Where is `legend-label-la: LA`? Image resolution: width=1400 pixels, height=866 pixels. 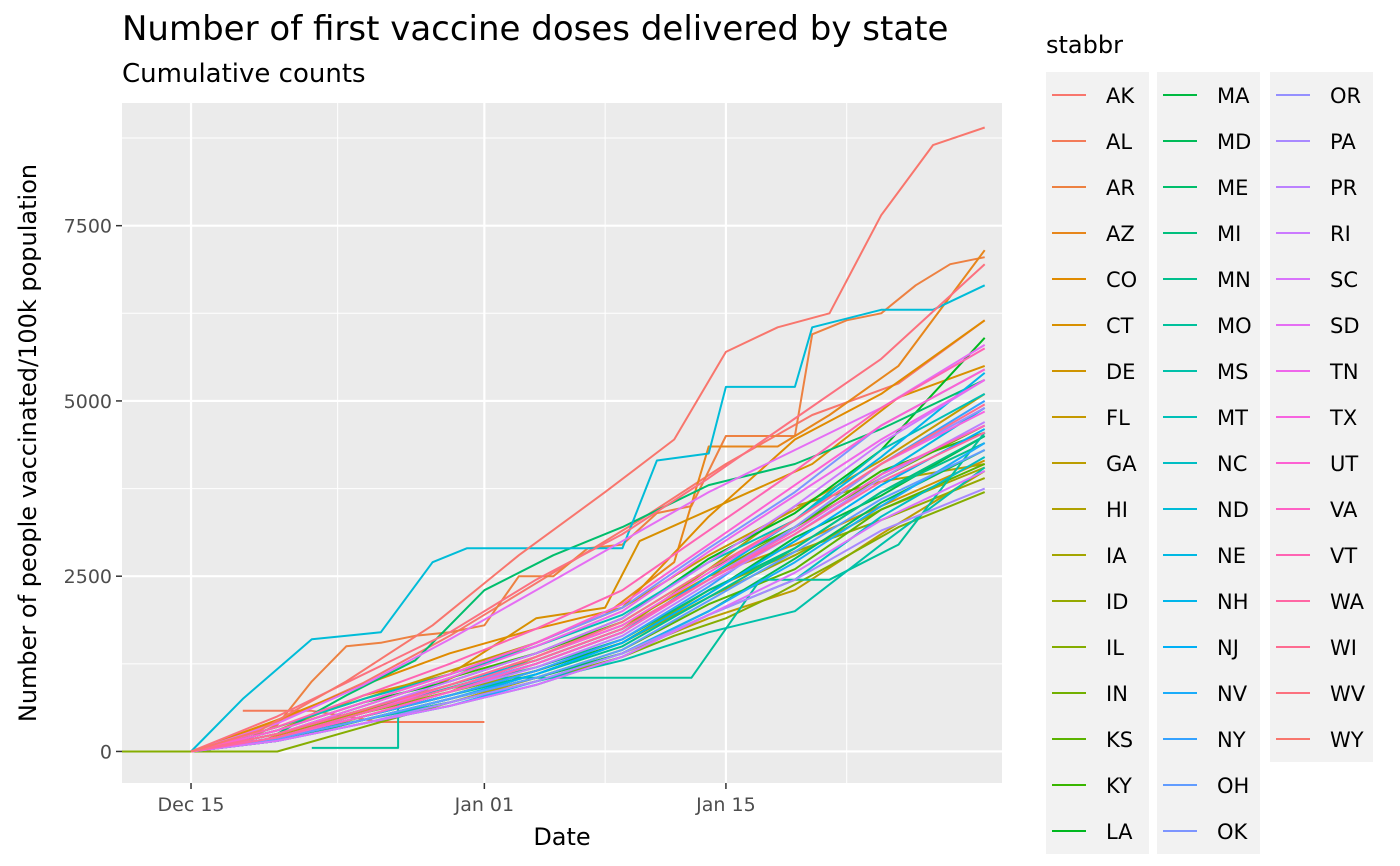
legend-label-la: LA is located at coordinates (1119, 832).